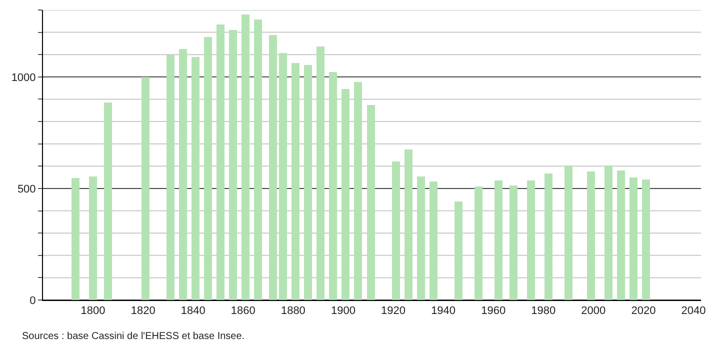 The image size is (710, 340). I want to click on y-tick-label: 500, so click(26, 189).